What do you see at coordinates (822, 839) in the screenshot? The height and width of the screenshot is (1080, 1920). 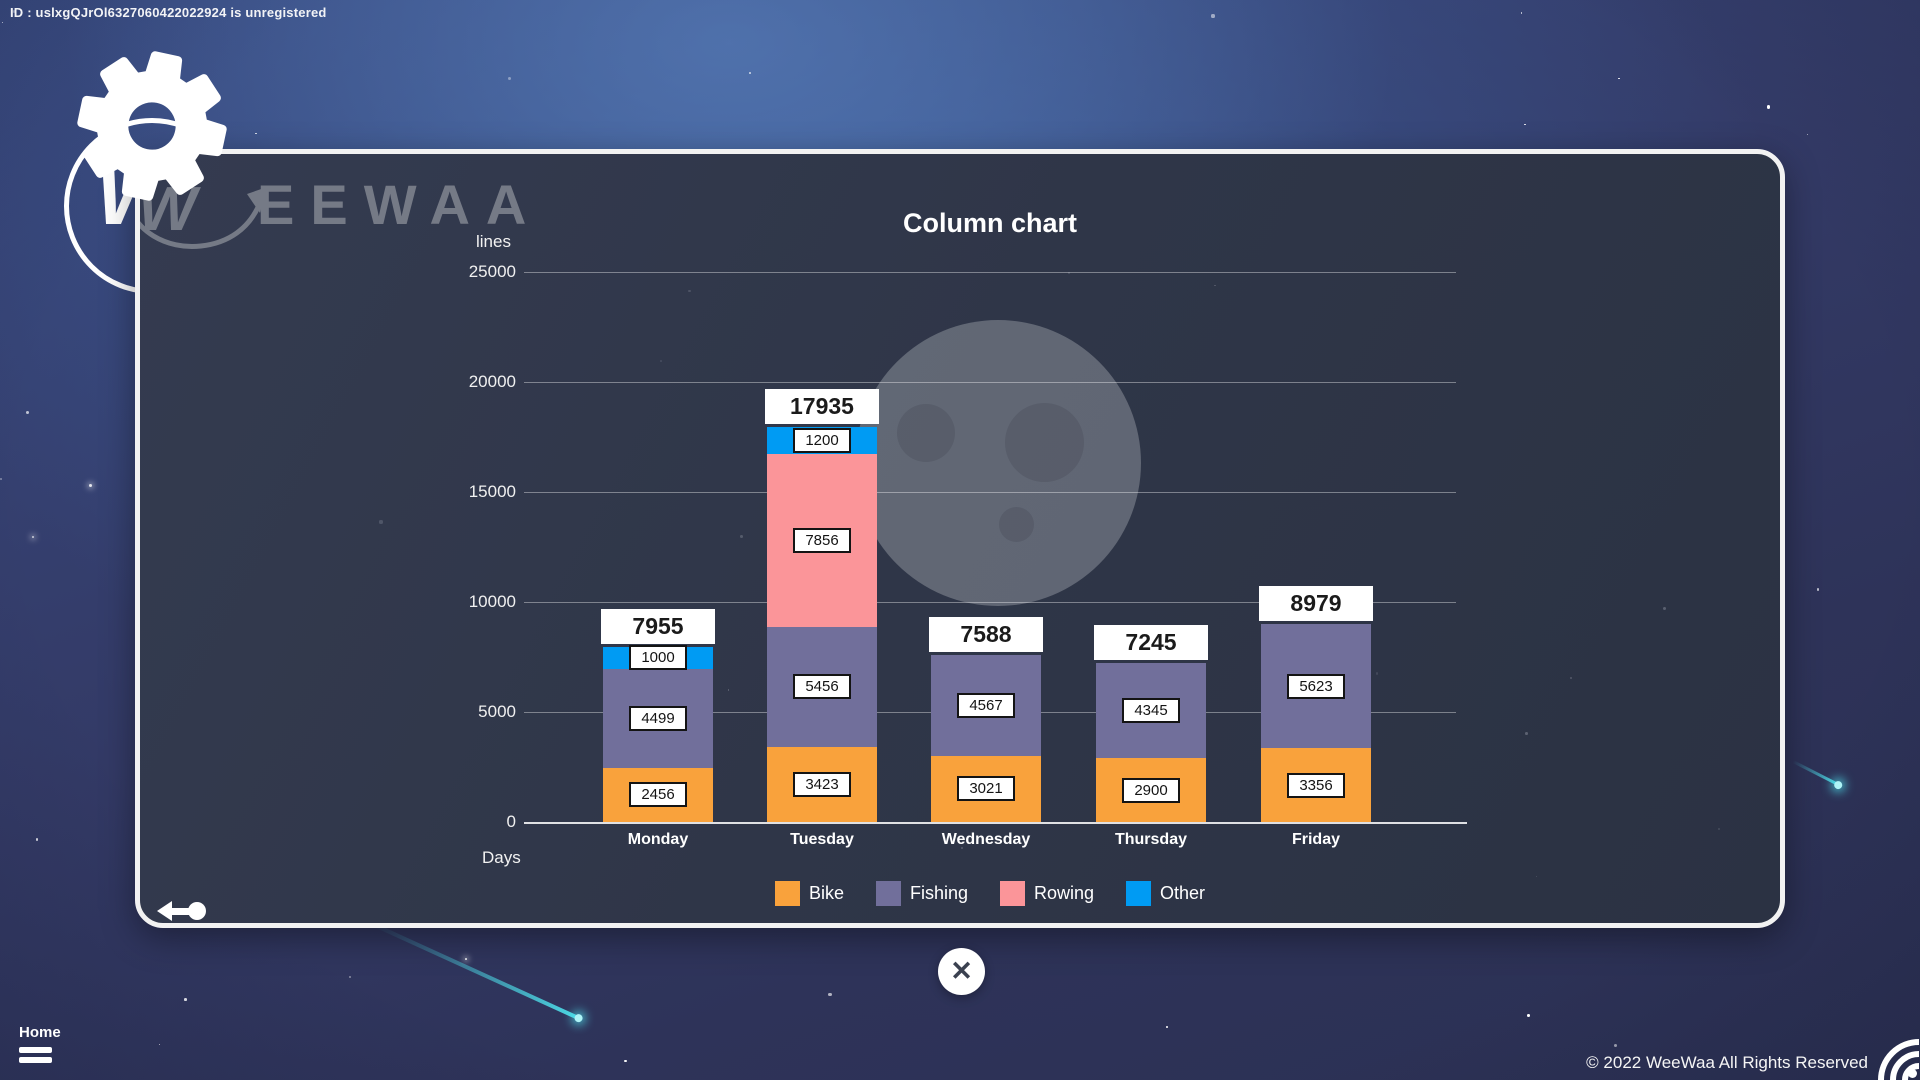 I see `category-label: Tuesday` at bounding box center [822, 839].